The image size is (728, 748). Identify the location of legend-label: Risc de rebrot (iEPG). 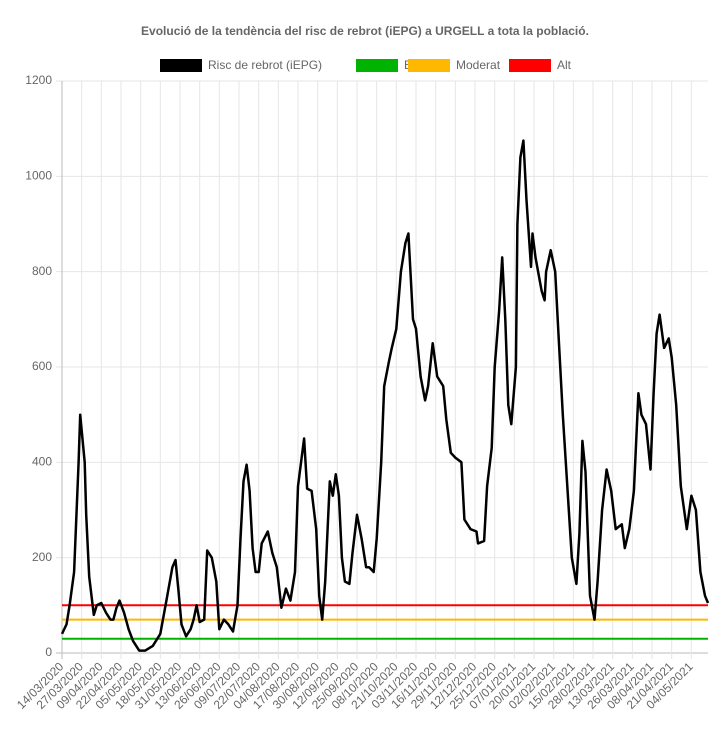
(265, 65).